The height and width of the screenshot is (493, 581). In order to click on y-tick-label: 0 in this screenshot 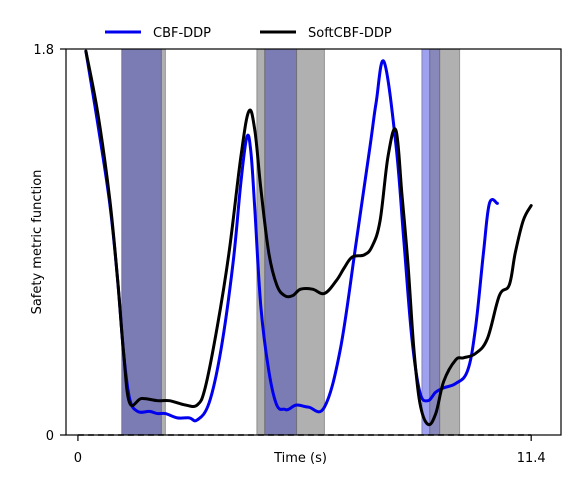, I will do `click(50, 436)`.